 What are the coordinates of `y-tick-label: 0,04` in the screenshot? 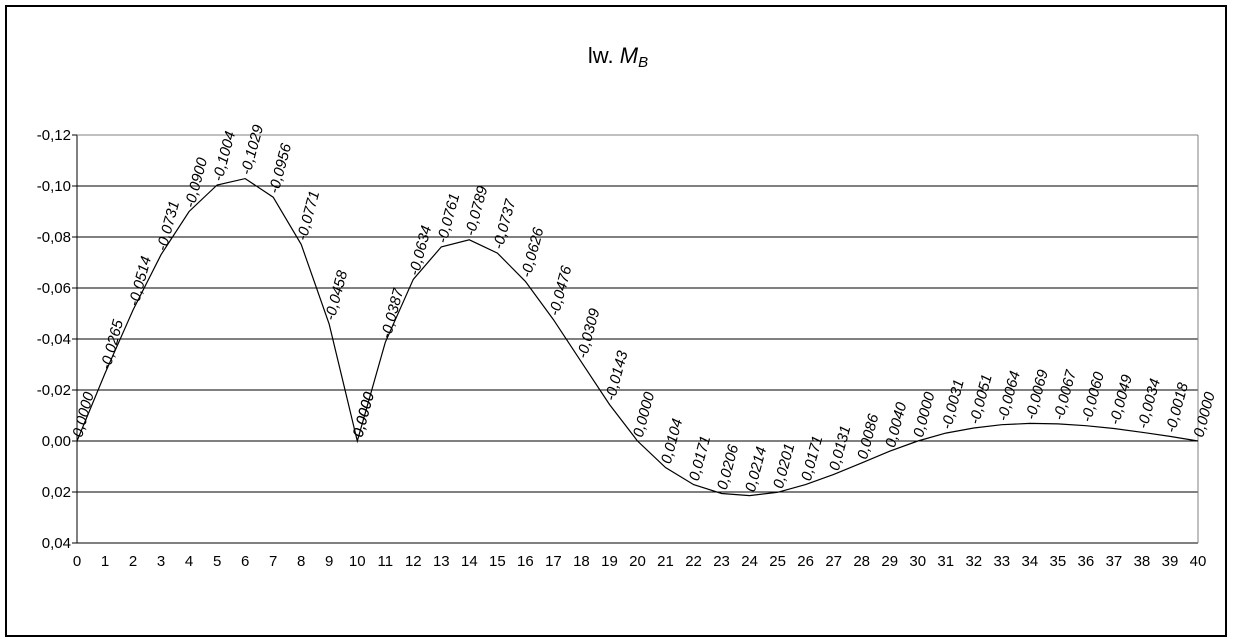 It's located at (56, 543).